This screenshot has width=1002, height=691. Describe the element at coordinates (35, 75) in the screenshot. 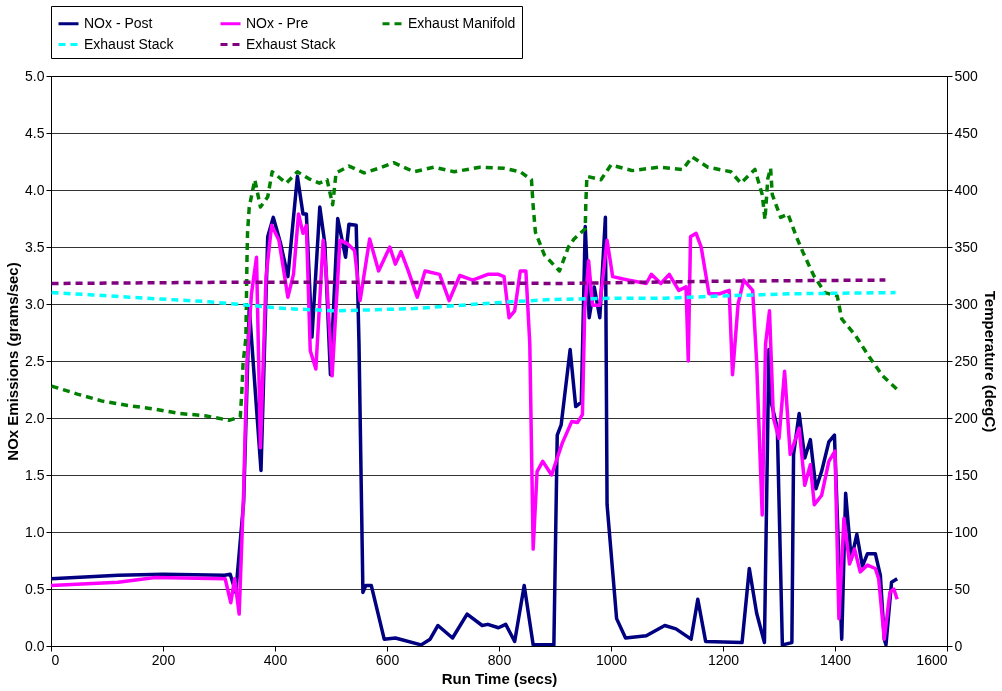

I see `y-tick-label: 5.0` at that location.